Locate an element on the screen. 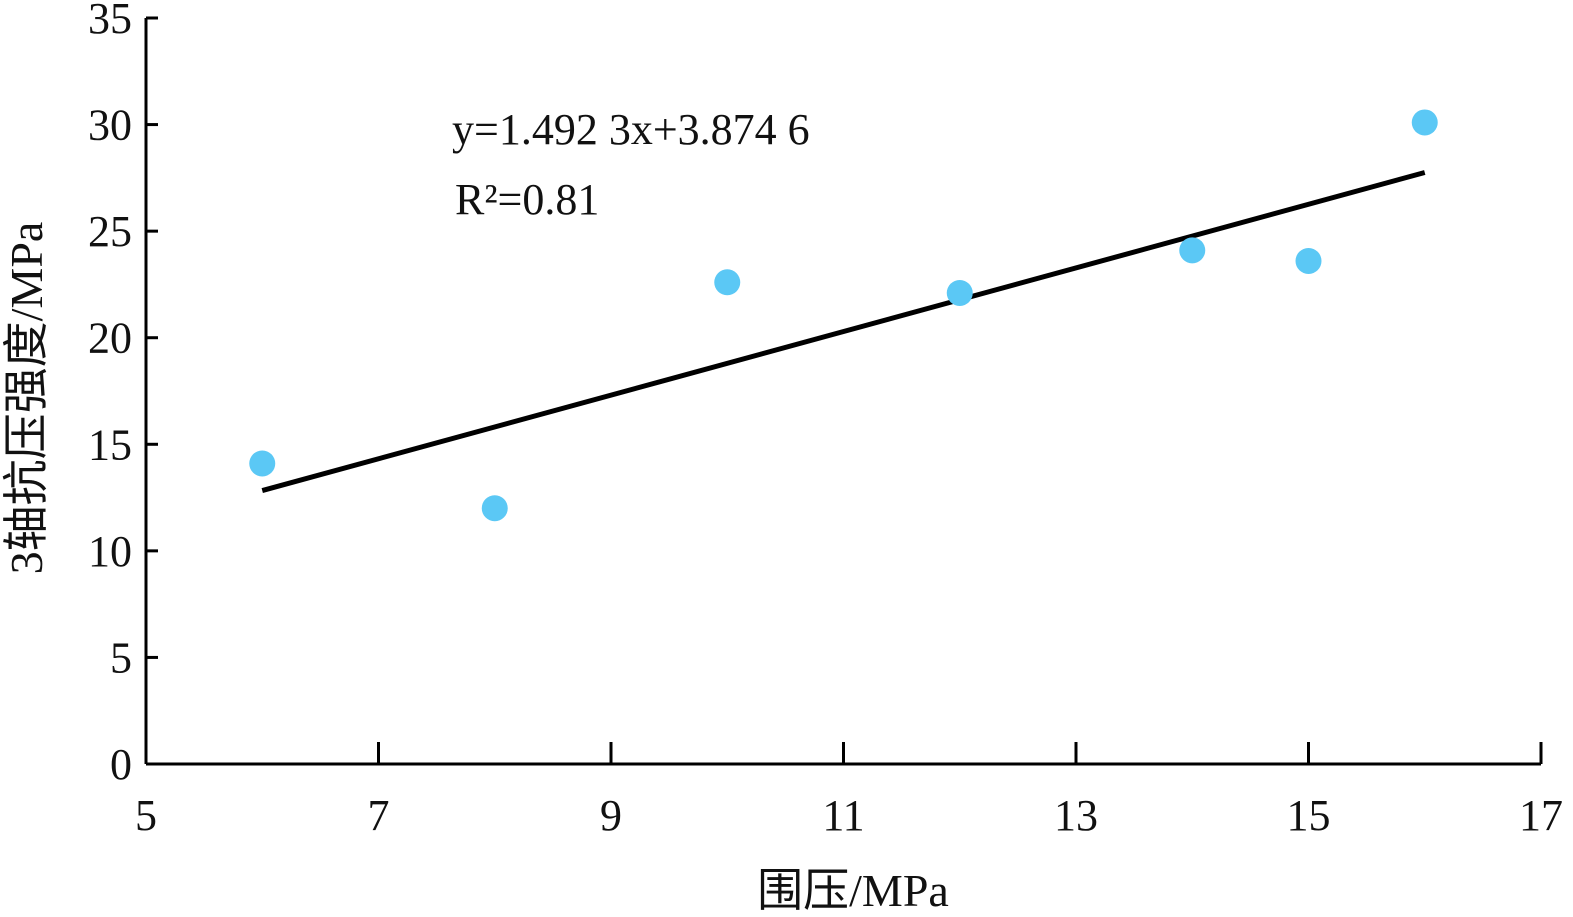  x-tick-label: 9 is located at coordinates (611, 815).